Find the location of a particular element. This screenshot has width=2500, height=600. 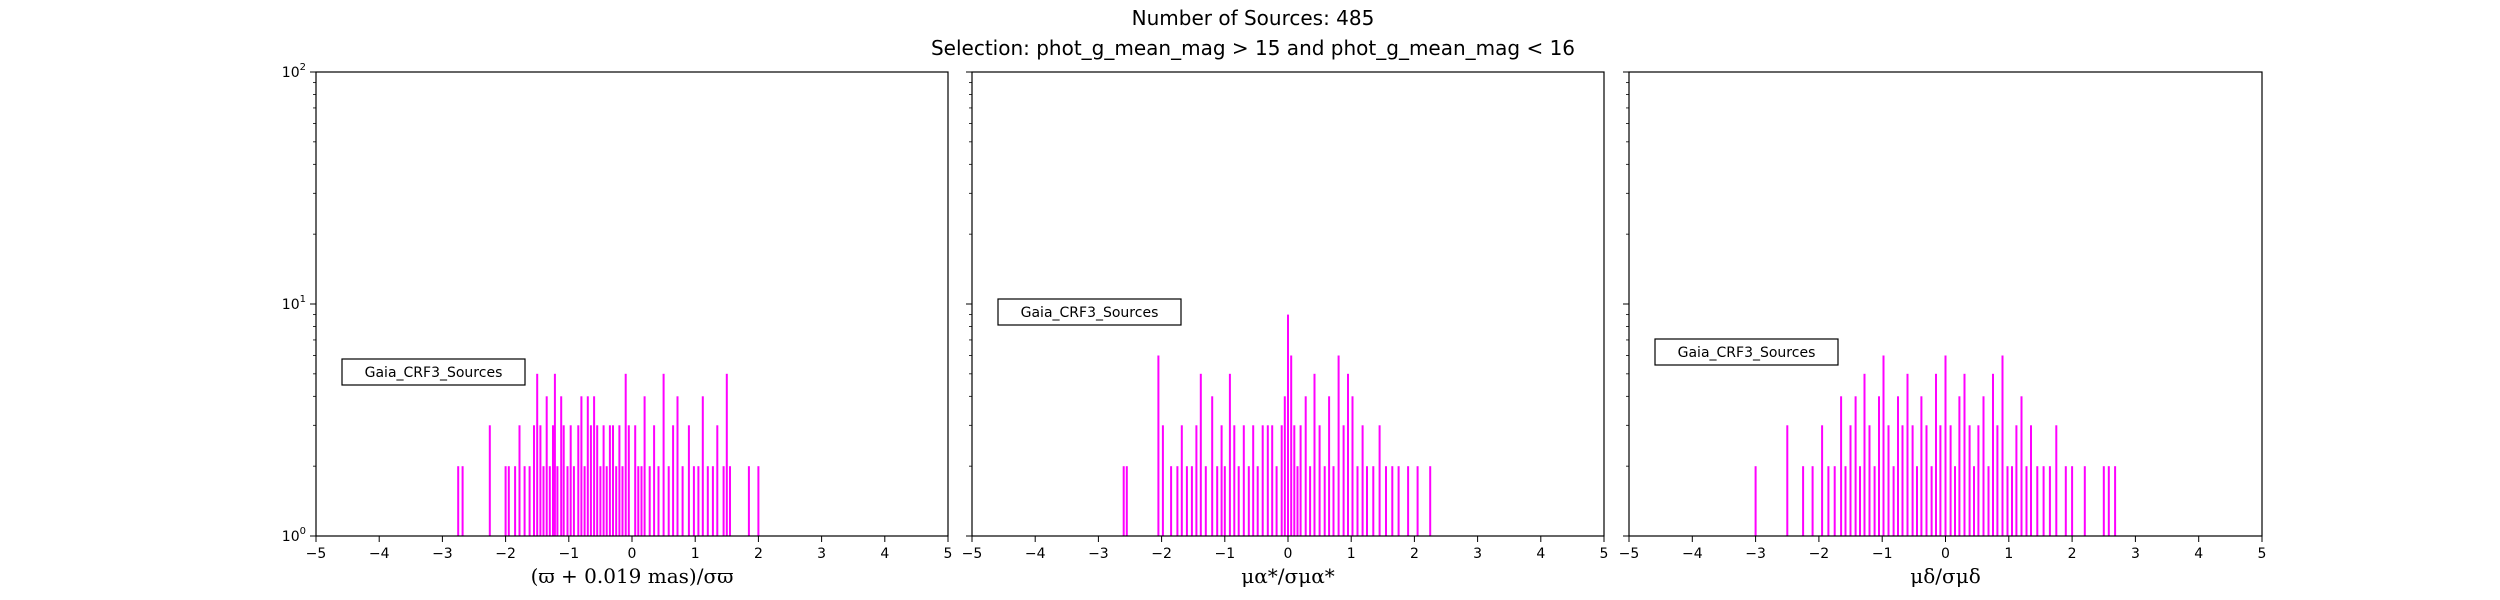

x-tick-label: 2 is located at coordinates (1414, 554).